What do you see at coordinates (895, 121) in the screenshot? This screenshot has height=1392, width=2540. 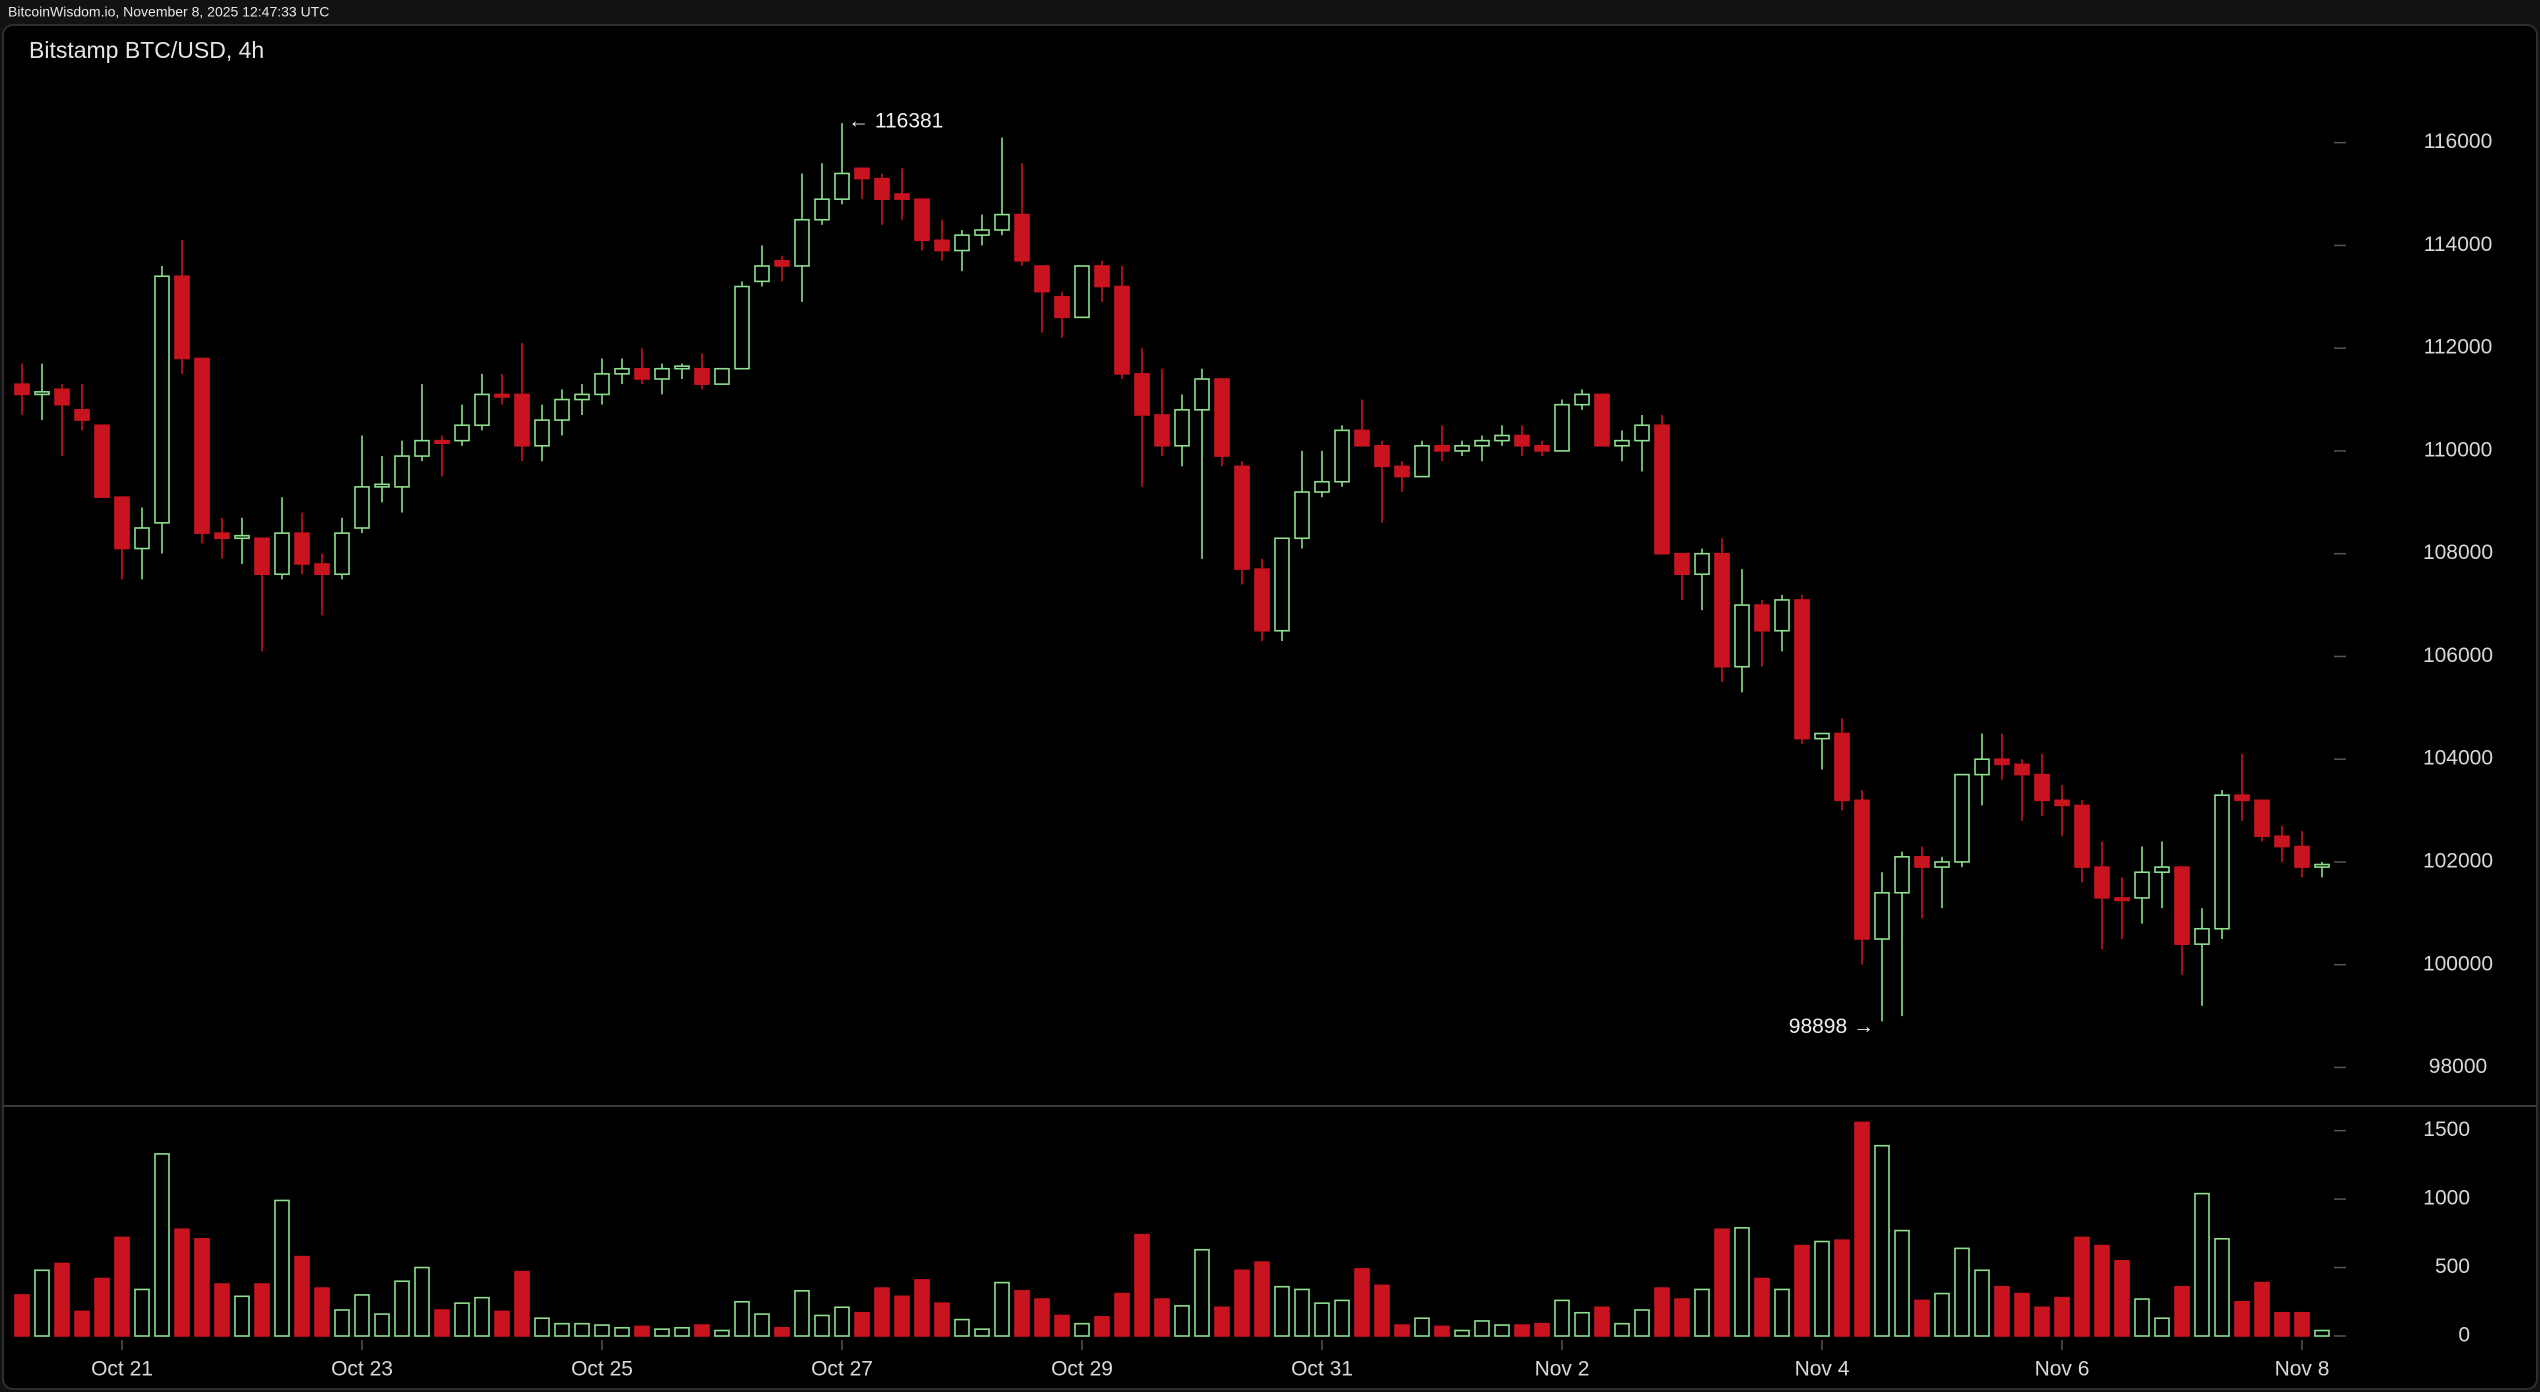 I see `extreme-annotation: ← 116381` at bounding box center [895, 121].